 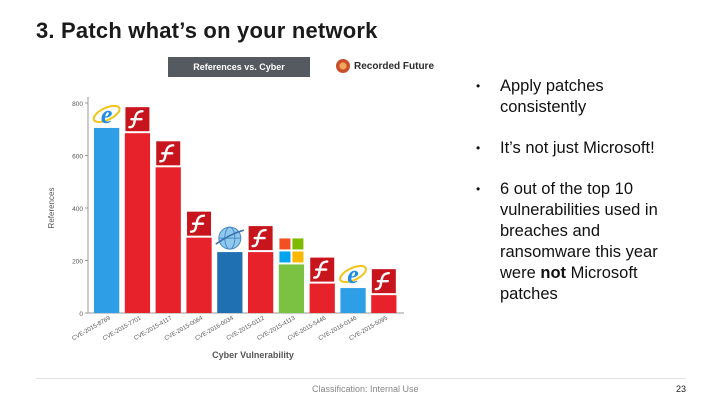 I want to click on y-tick-label: 200, so click(x=77, y=262).